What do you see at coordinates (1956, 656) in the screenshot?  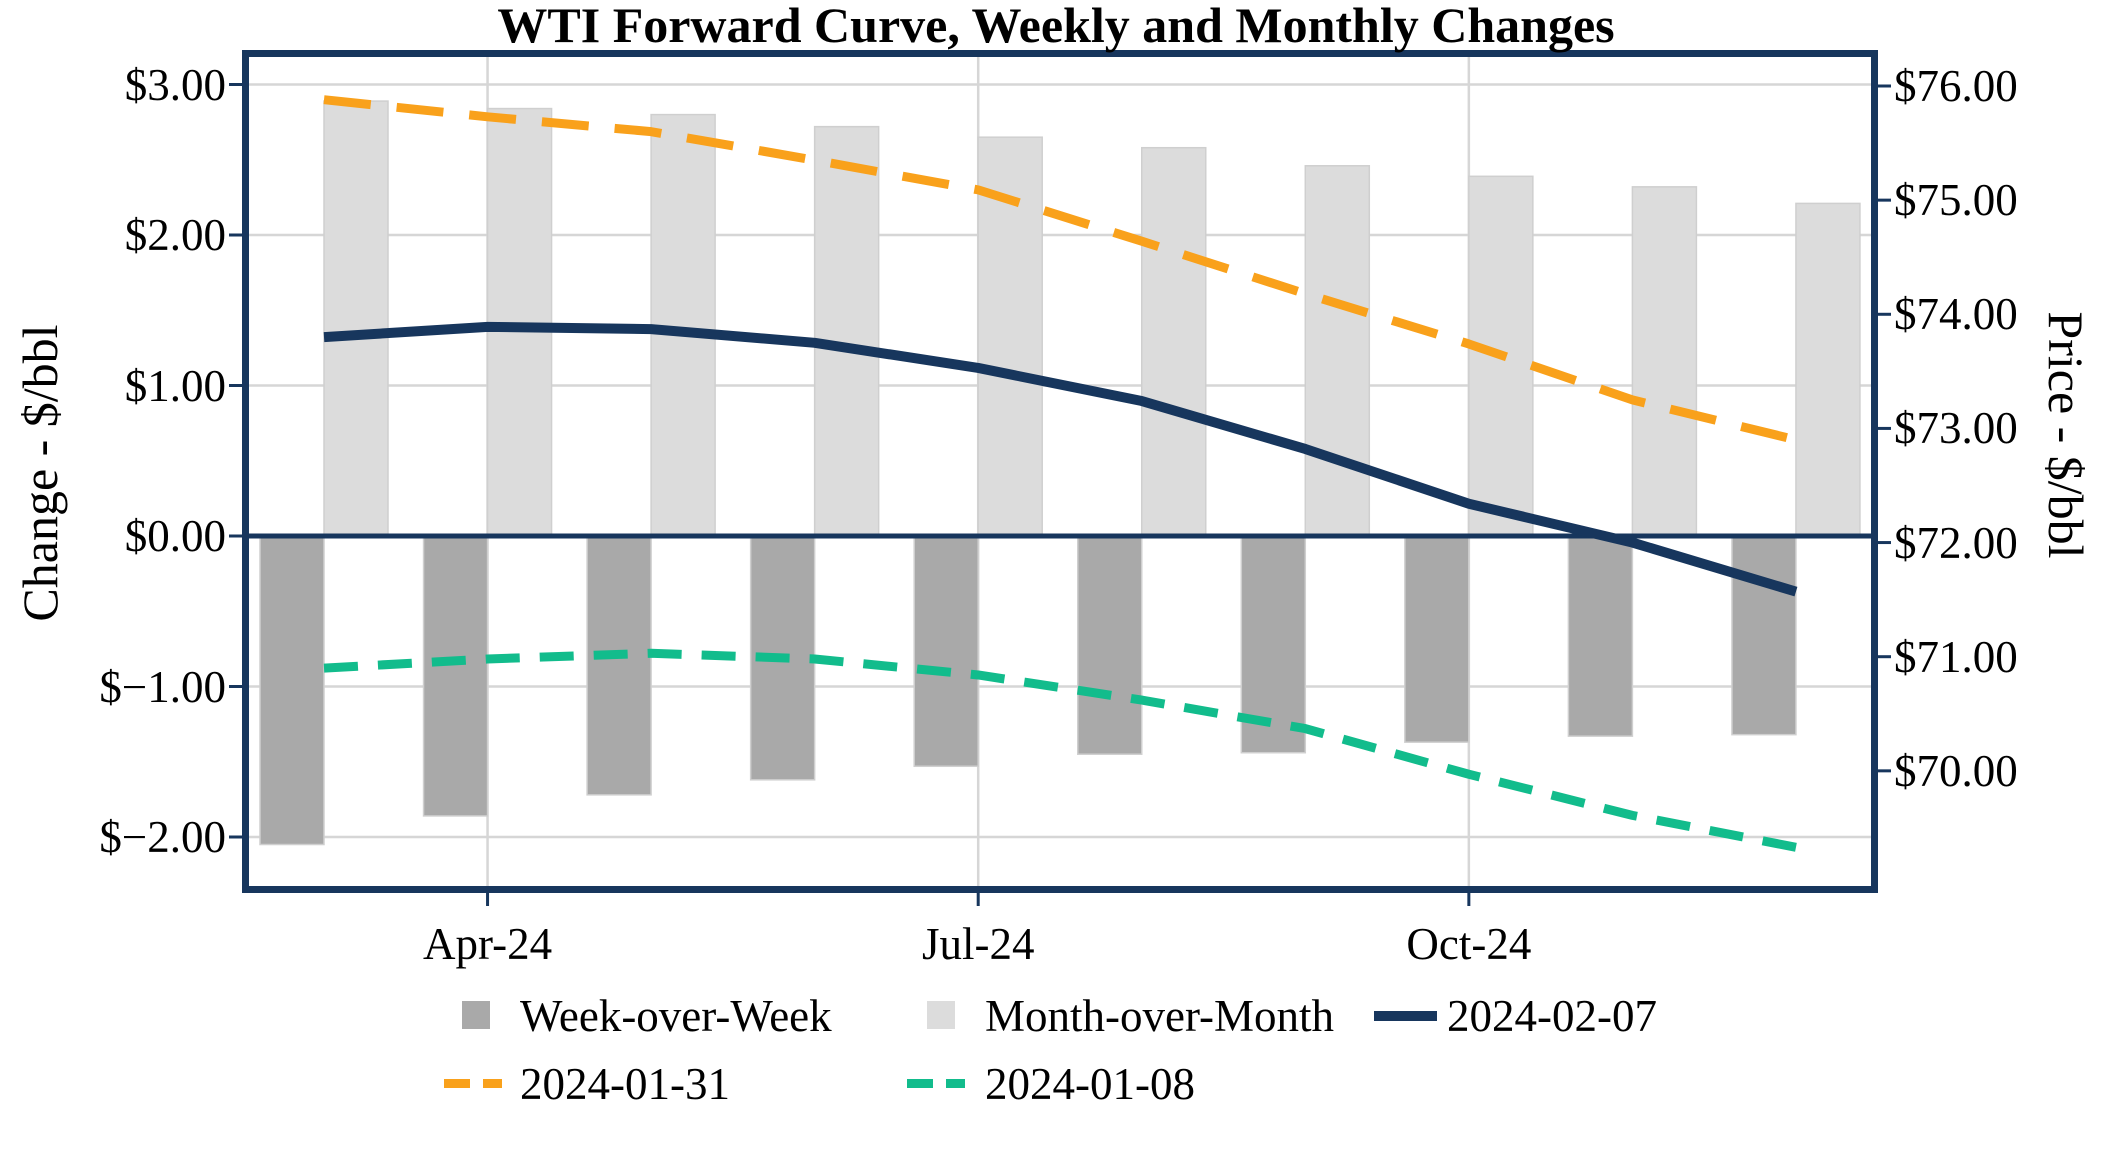 I see `right-axis-tick-71: $71.00` at bounding box center [1956, 656].